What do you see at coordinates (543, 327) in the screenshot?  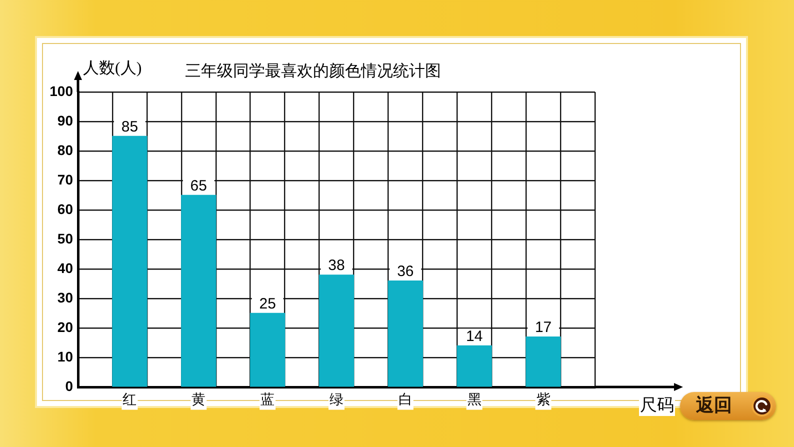 I see `data-label: 17` at bounding box center [543, 327].